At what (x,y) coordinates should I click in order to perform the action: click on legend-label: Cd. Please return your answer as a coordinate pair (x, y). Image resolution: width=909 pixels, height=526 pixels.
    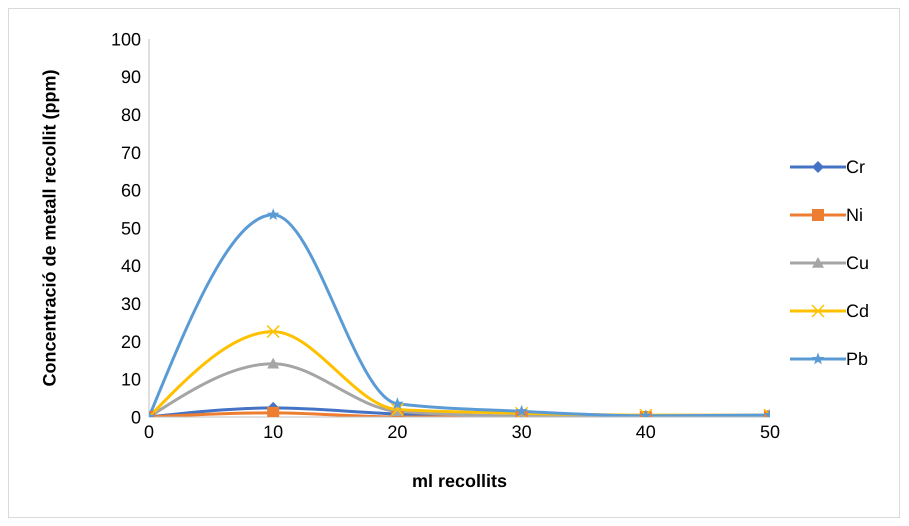
    Looking at the image, I should click on (857, 311).